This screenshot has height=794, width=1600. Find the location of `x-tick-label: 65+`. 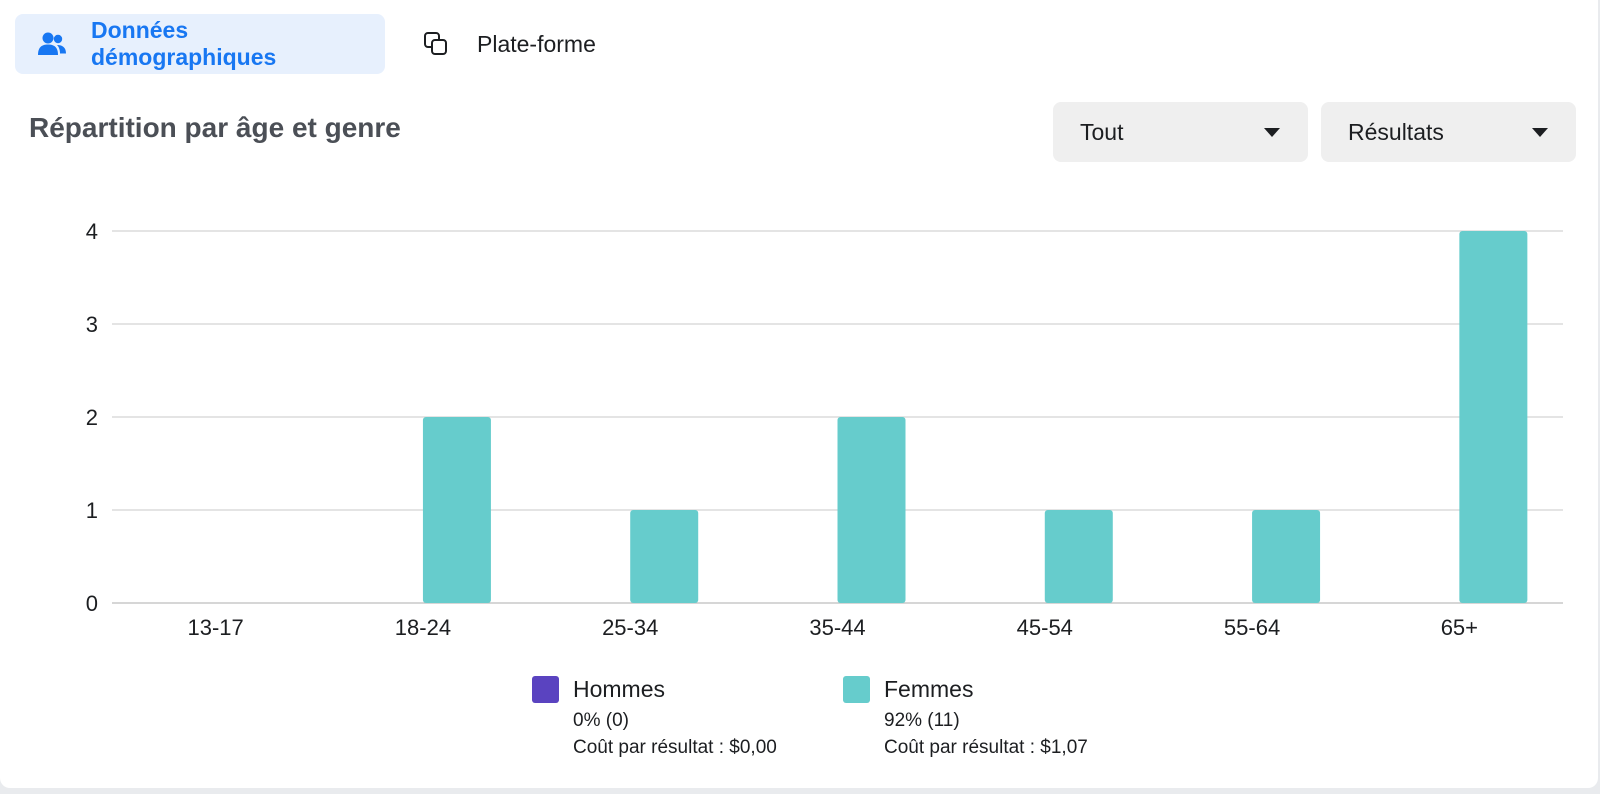

x-tick-label: 65+ is located at coordinates (1459, 627).